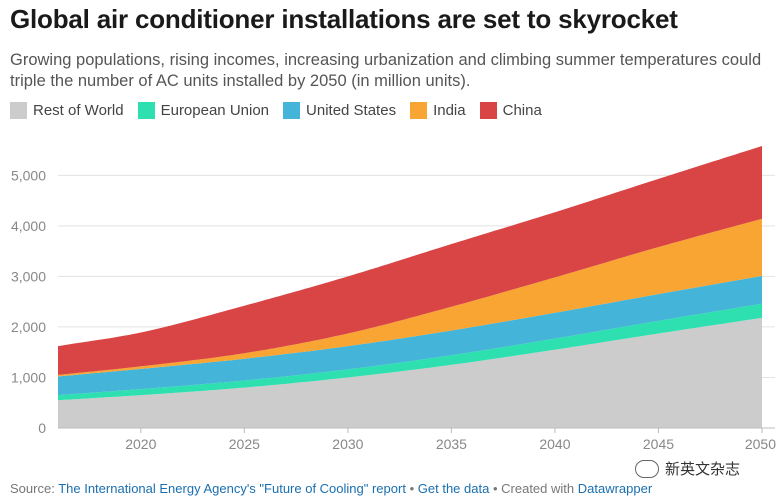 The height and width of the screenshot is (502, 783). What do you see at coordinates (522, 110) in the screenshot?
I see `legend-label: China` at bounding box center [522, 110].